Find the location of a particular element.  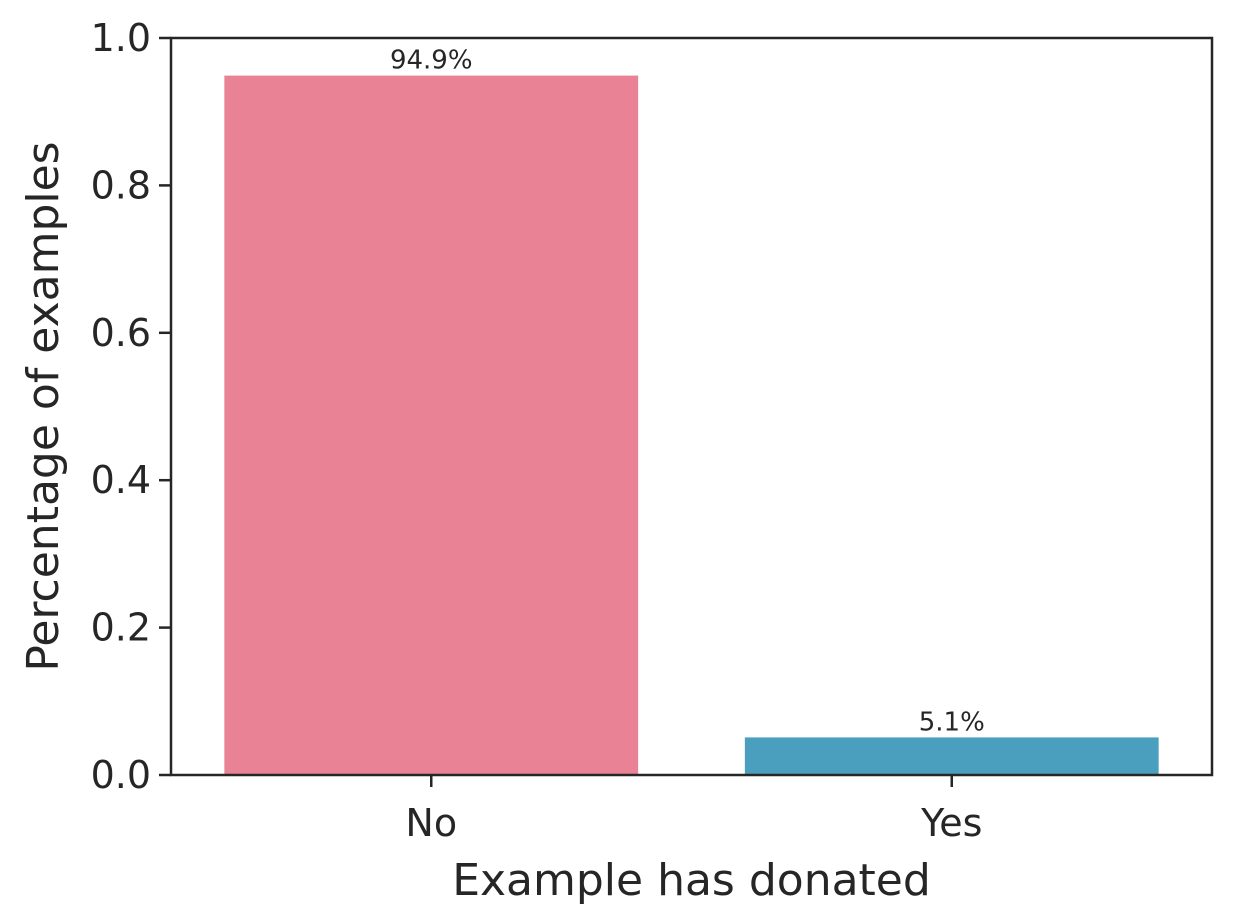

y-tick-label-1: 0.2 is located at coordinates (121, 628).